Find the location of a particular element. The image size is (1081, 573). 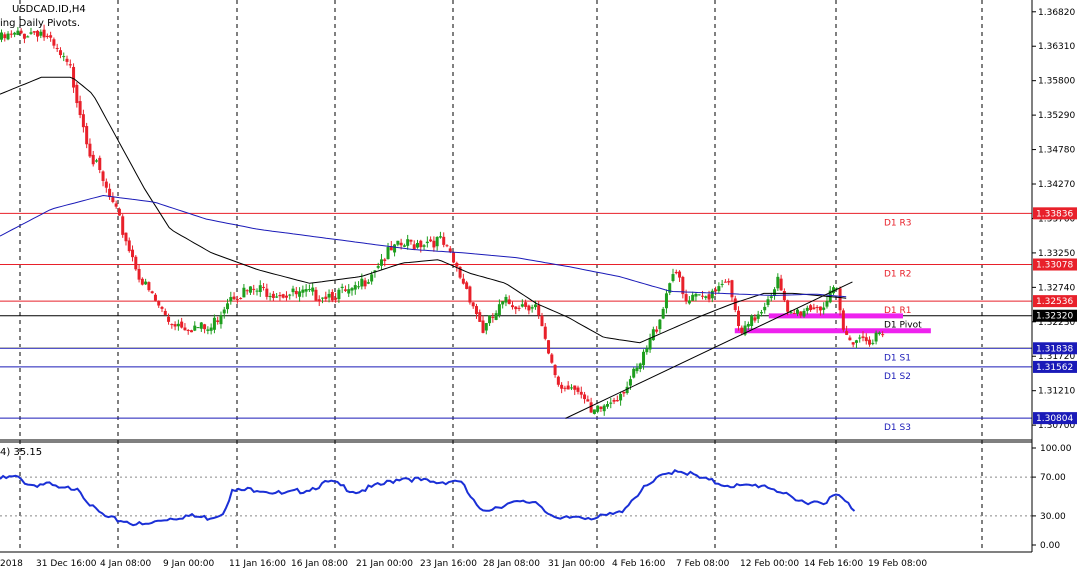

y-tick-label-0: 1.36820 is located at coordinates (1056, 13).